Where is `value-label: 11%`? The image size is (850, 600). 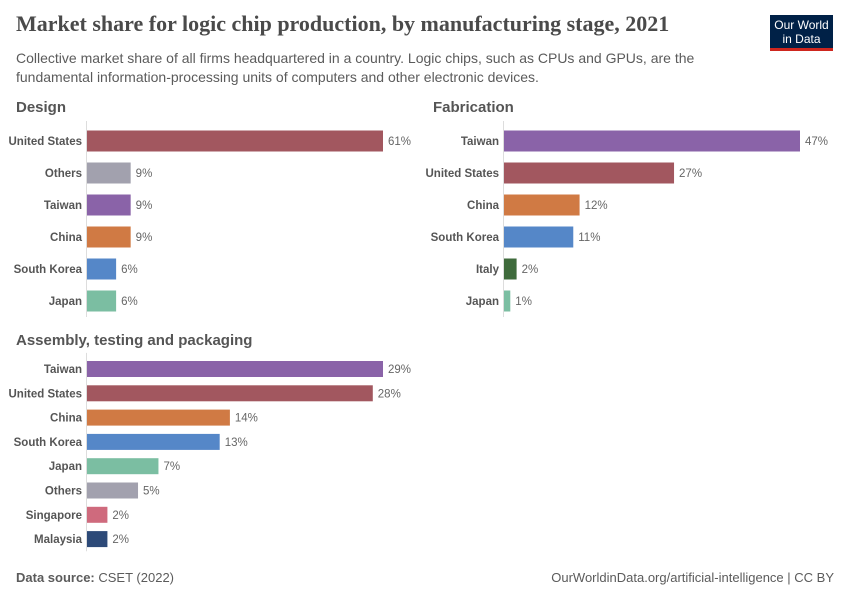
value-label: 11% is located at coordinates (589, 238).